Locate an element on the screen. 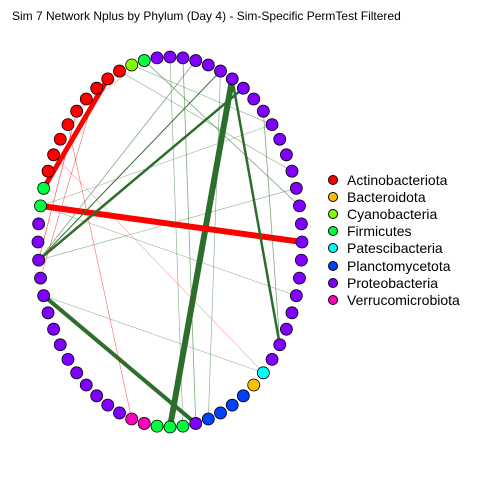 This screenshot has height=480, width=480. legend-label: Cyanobacteria is located at coordinates (392, 213).